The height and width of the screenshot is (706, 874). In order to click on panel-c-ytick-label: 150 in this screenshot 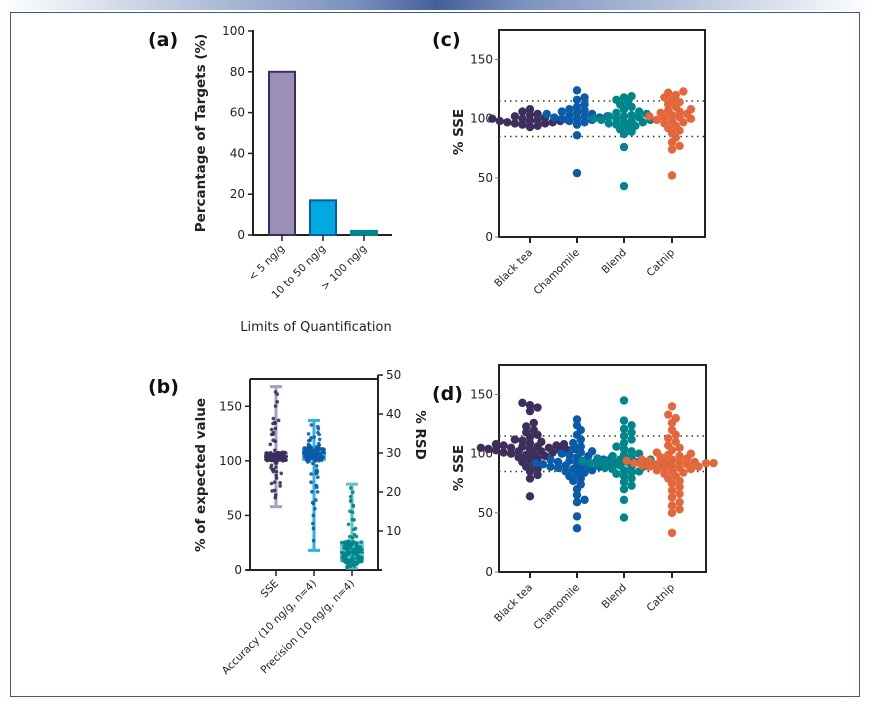, I will do `click(481, 60)`.